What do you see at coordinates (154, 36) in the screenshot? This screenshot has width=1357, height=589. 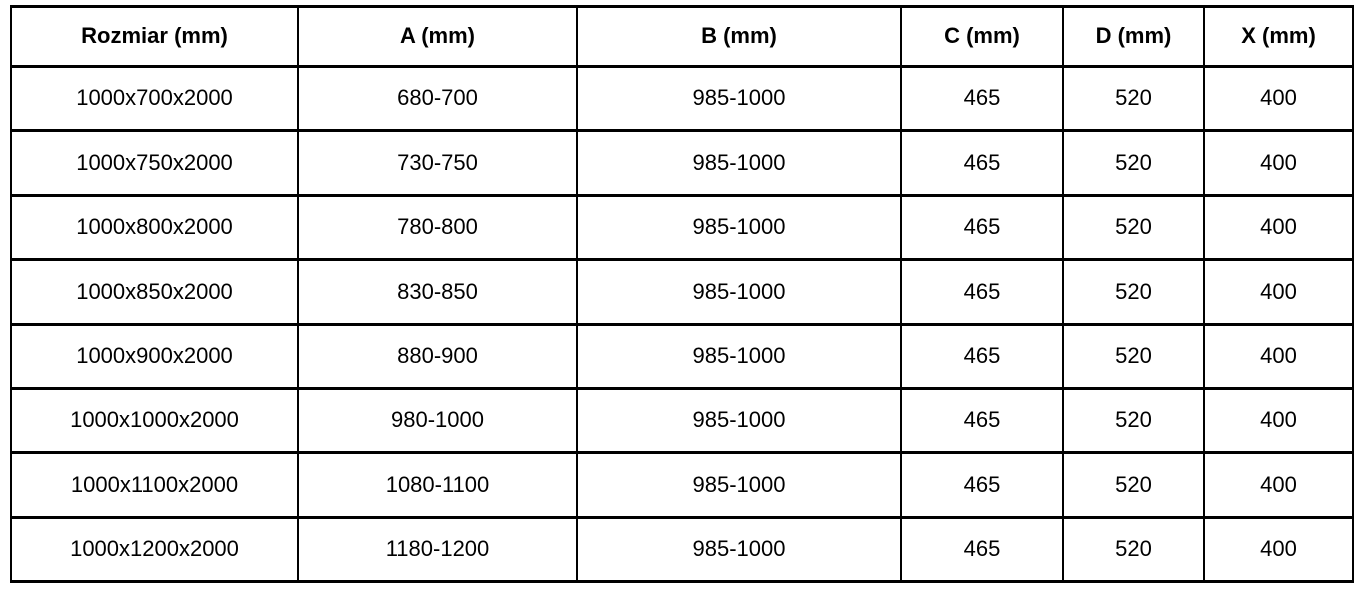 I see `column-header-rozmiar: Rozmiar (mm)` at bounding box center [154, 36].